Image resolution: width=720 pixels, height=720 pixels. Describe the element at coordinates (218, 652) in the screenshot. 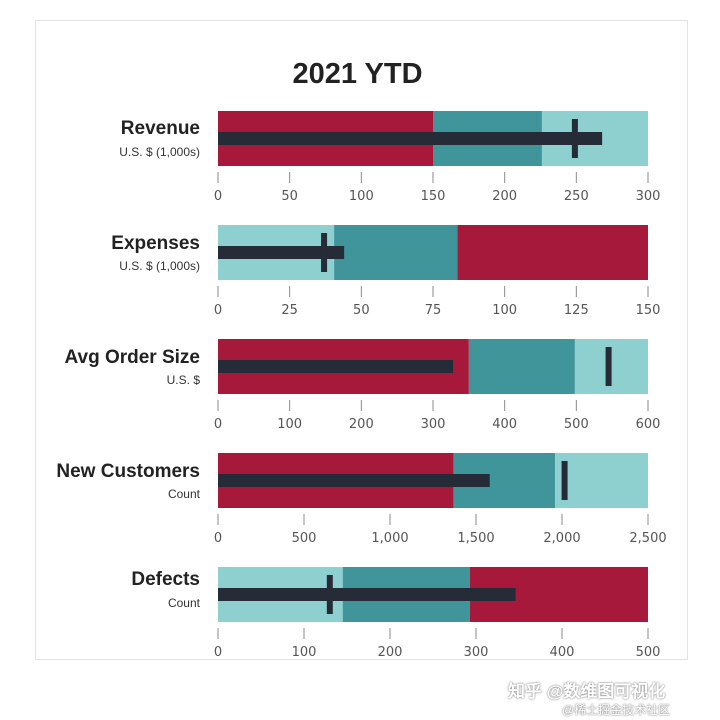

I see `defects-tick-label-0: 0` at that location.